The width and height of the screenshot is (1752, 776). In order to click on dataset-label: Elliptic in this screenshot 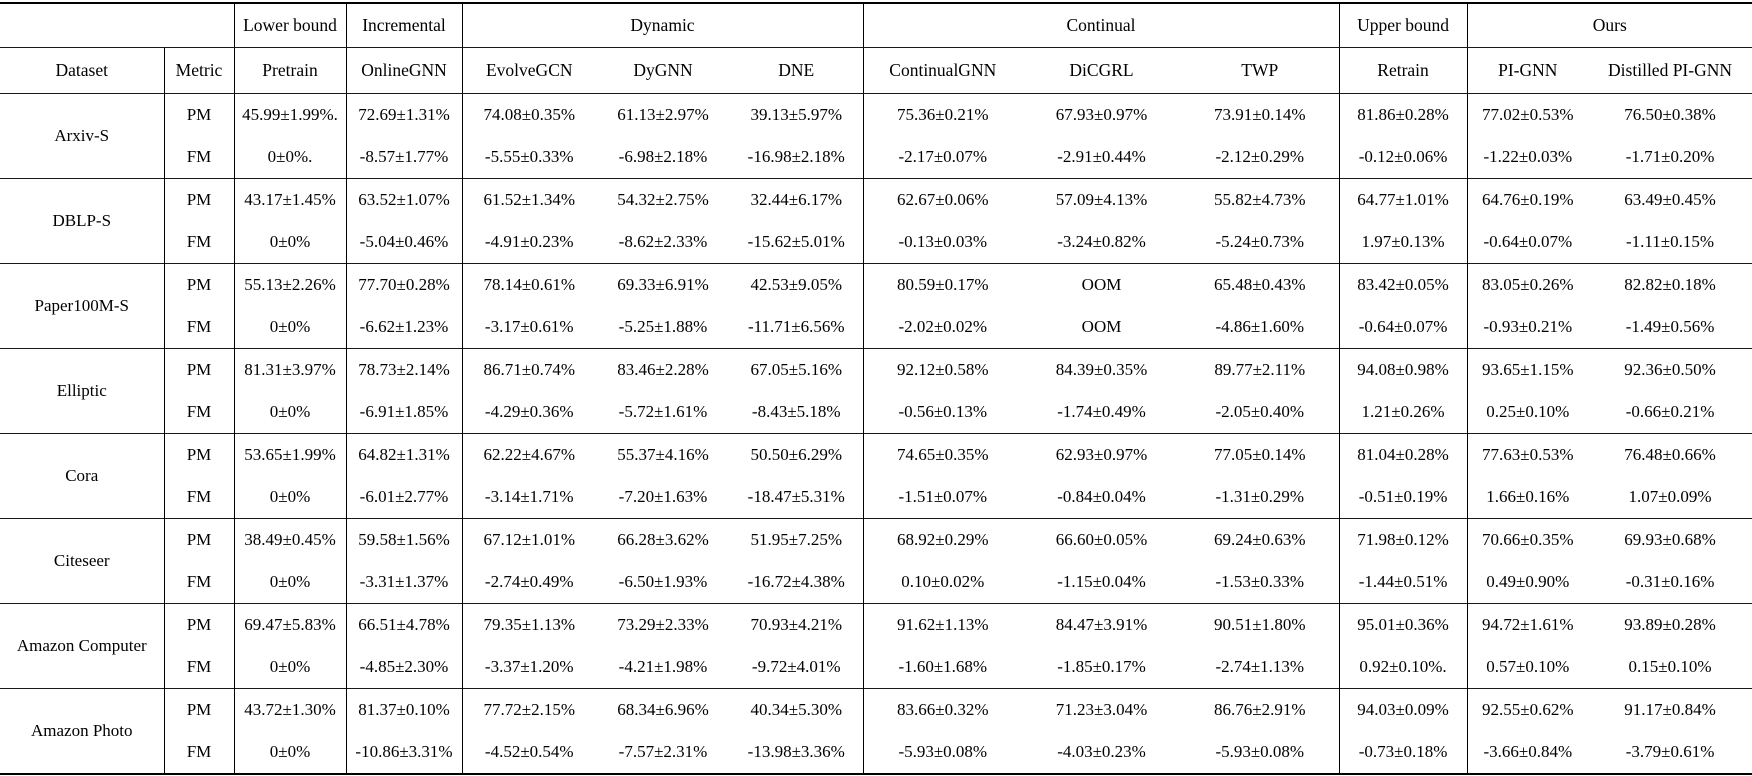, I will do `click(82, 391)`.